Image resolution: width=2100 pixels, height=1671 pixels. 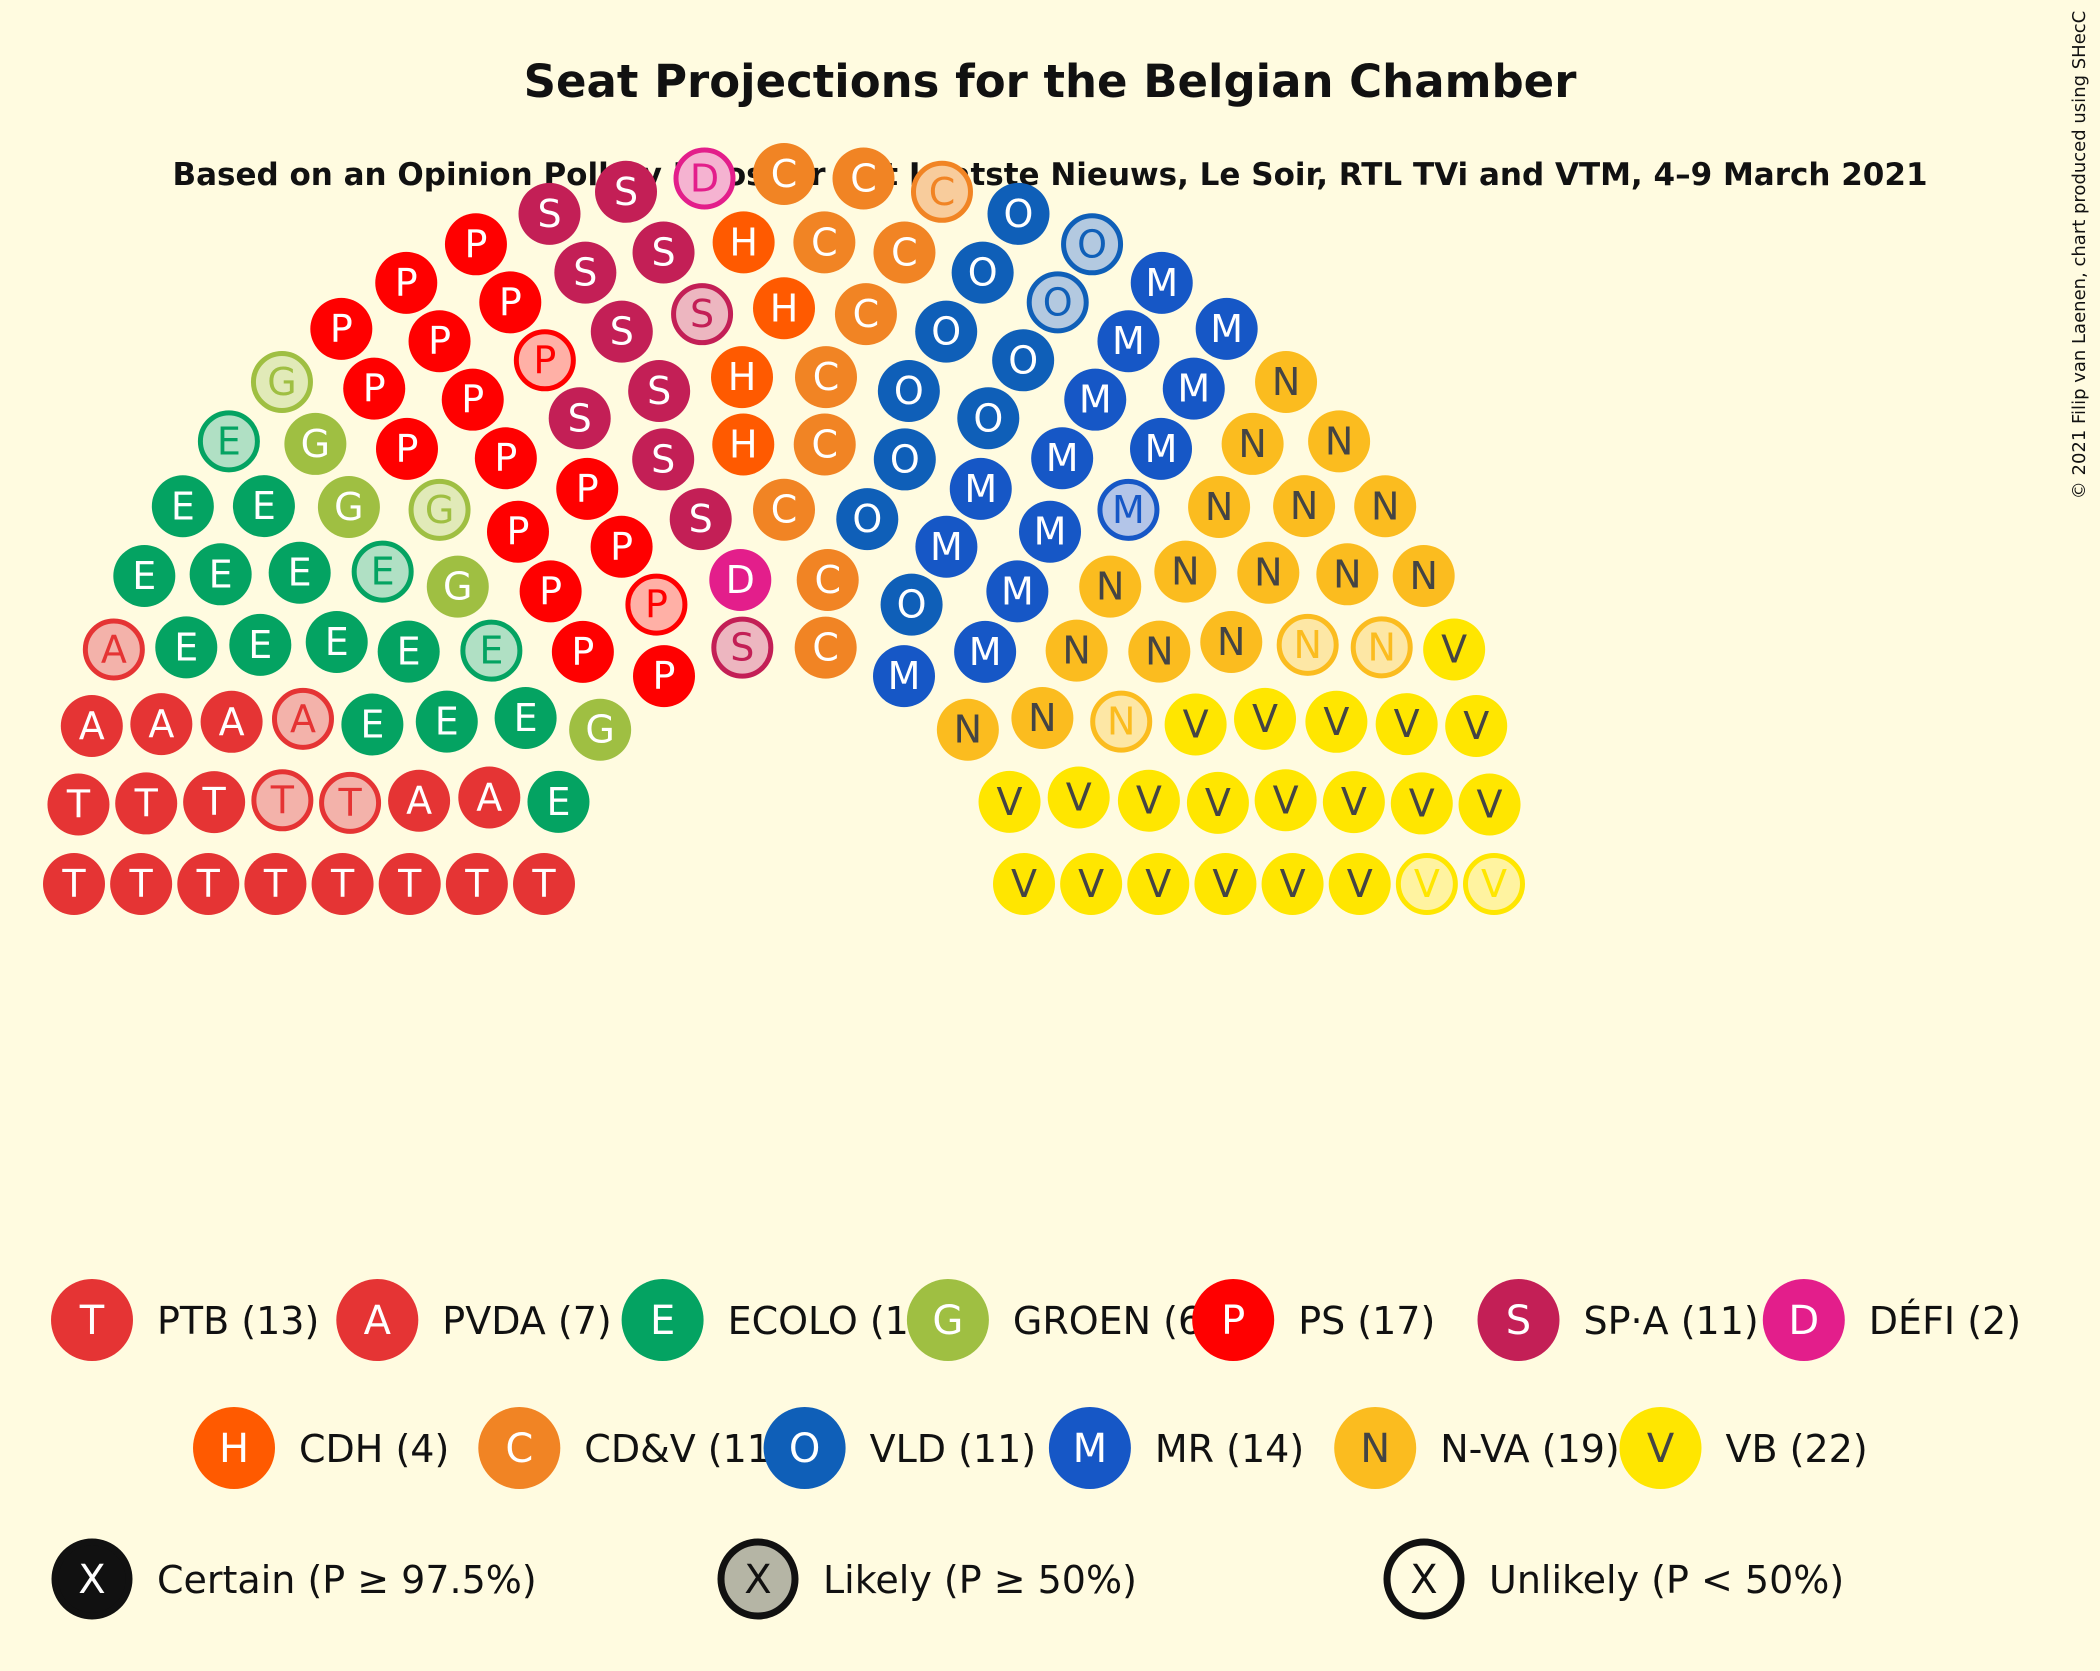 What do you see at coordinates (1477, 1448) in the screenshot?
I see `legend-item-n-va: N N-VA (19)` at bounding box center [1477, 1448].